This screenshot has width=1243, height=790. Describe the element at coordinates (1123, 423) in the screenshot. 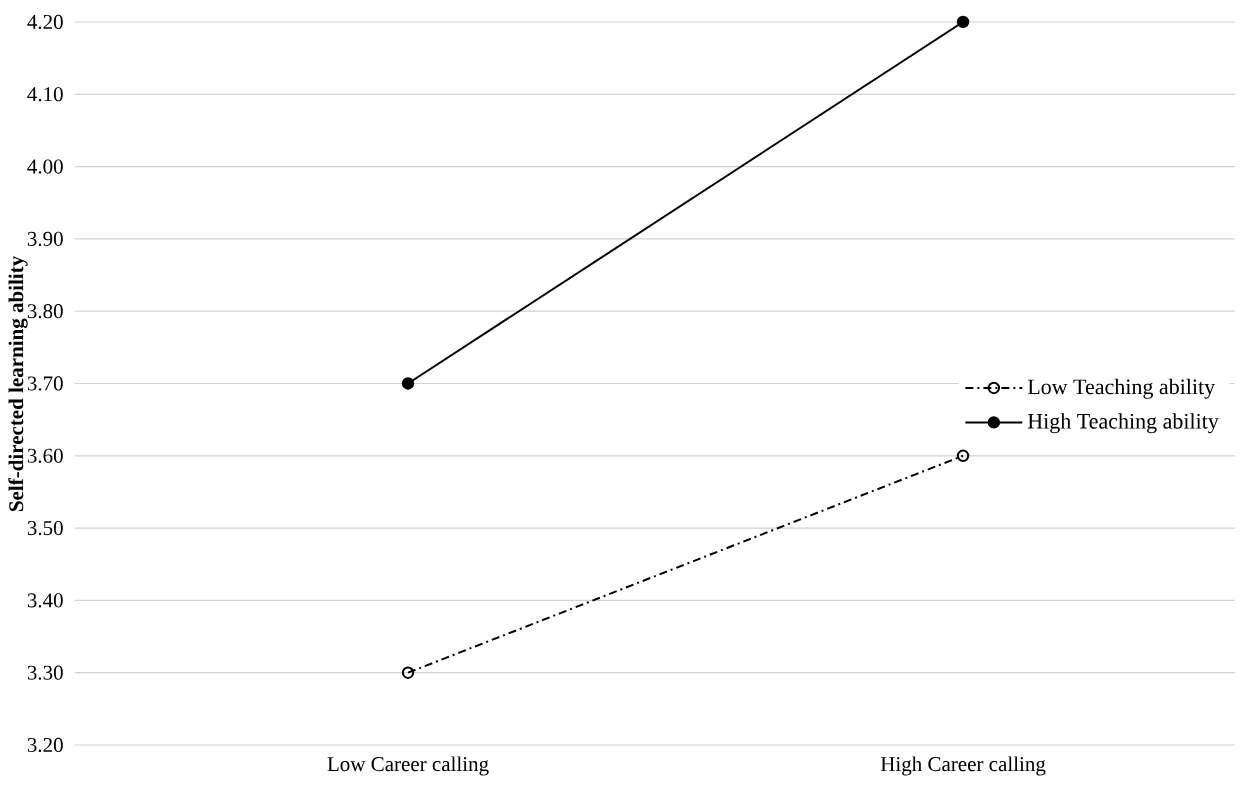

I see `legend-label: High Teaching ability` at that location.